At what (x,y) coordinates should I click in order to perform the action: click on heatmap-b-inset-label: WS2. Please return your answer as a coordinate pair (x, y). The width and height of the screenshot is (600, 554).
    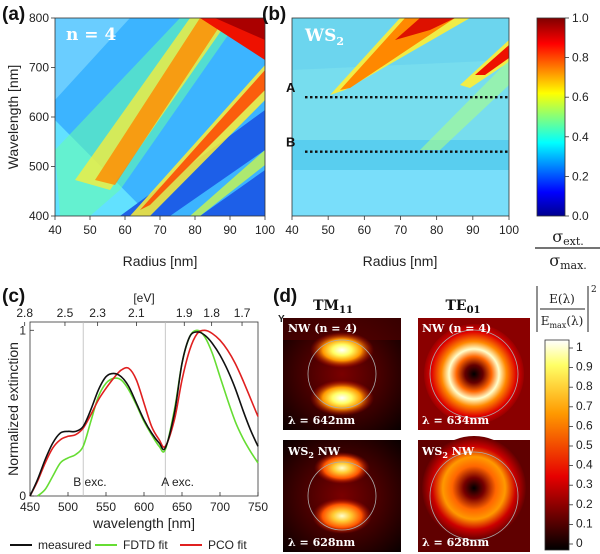
    Looking at the image, I should click on (324, 37).